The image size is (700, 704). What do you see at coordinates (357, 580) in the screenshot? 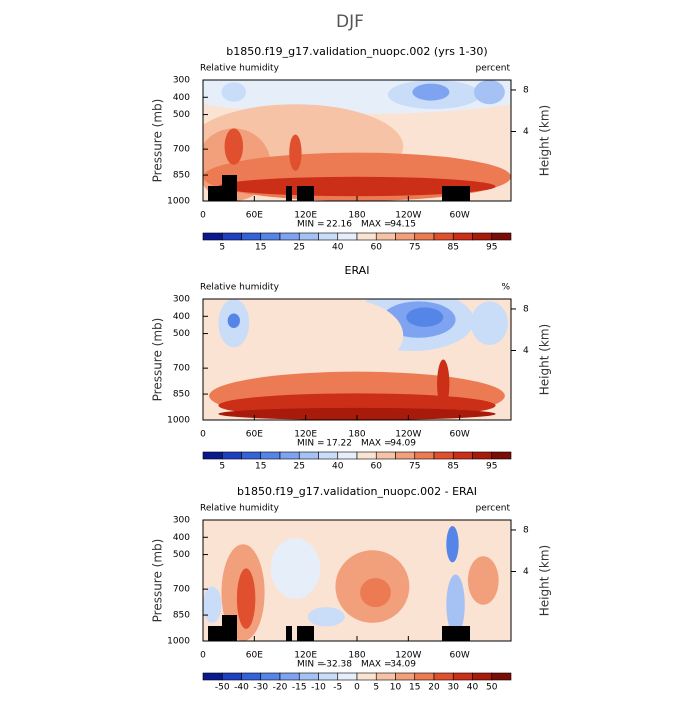
I see `field` at bounding box center [357, 580].